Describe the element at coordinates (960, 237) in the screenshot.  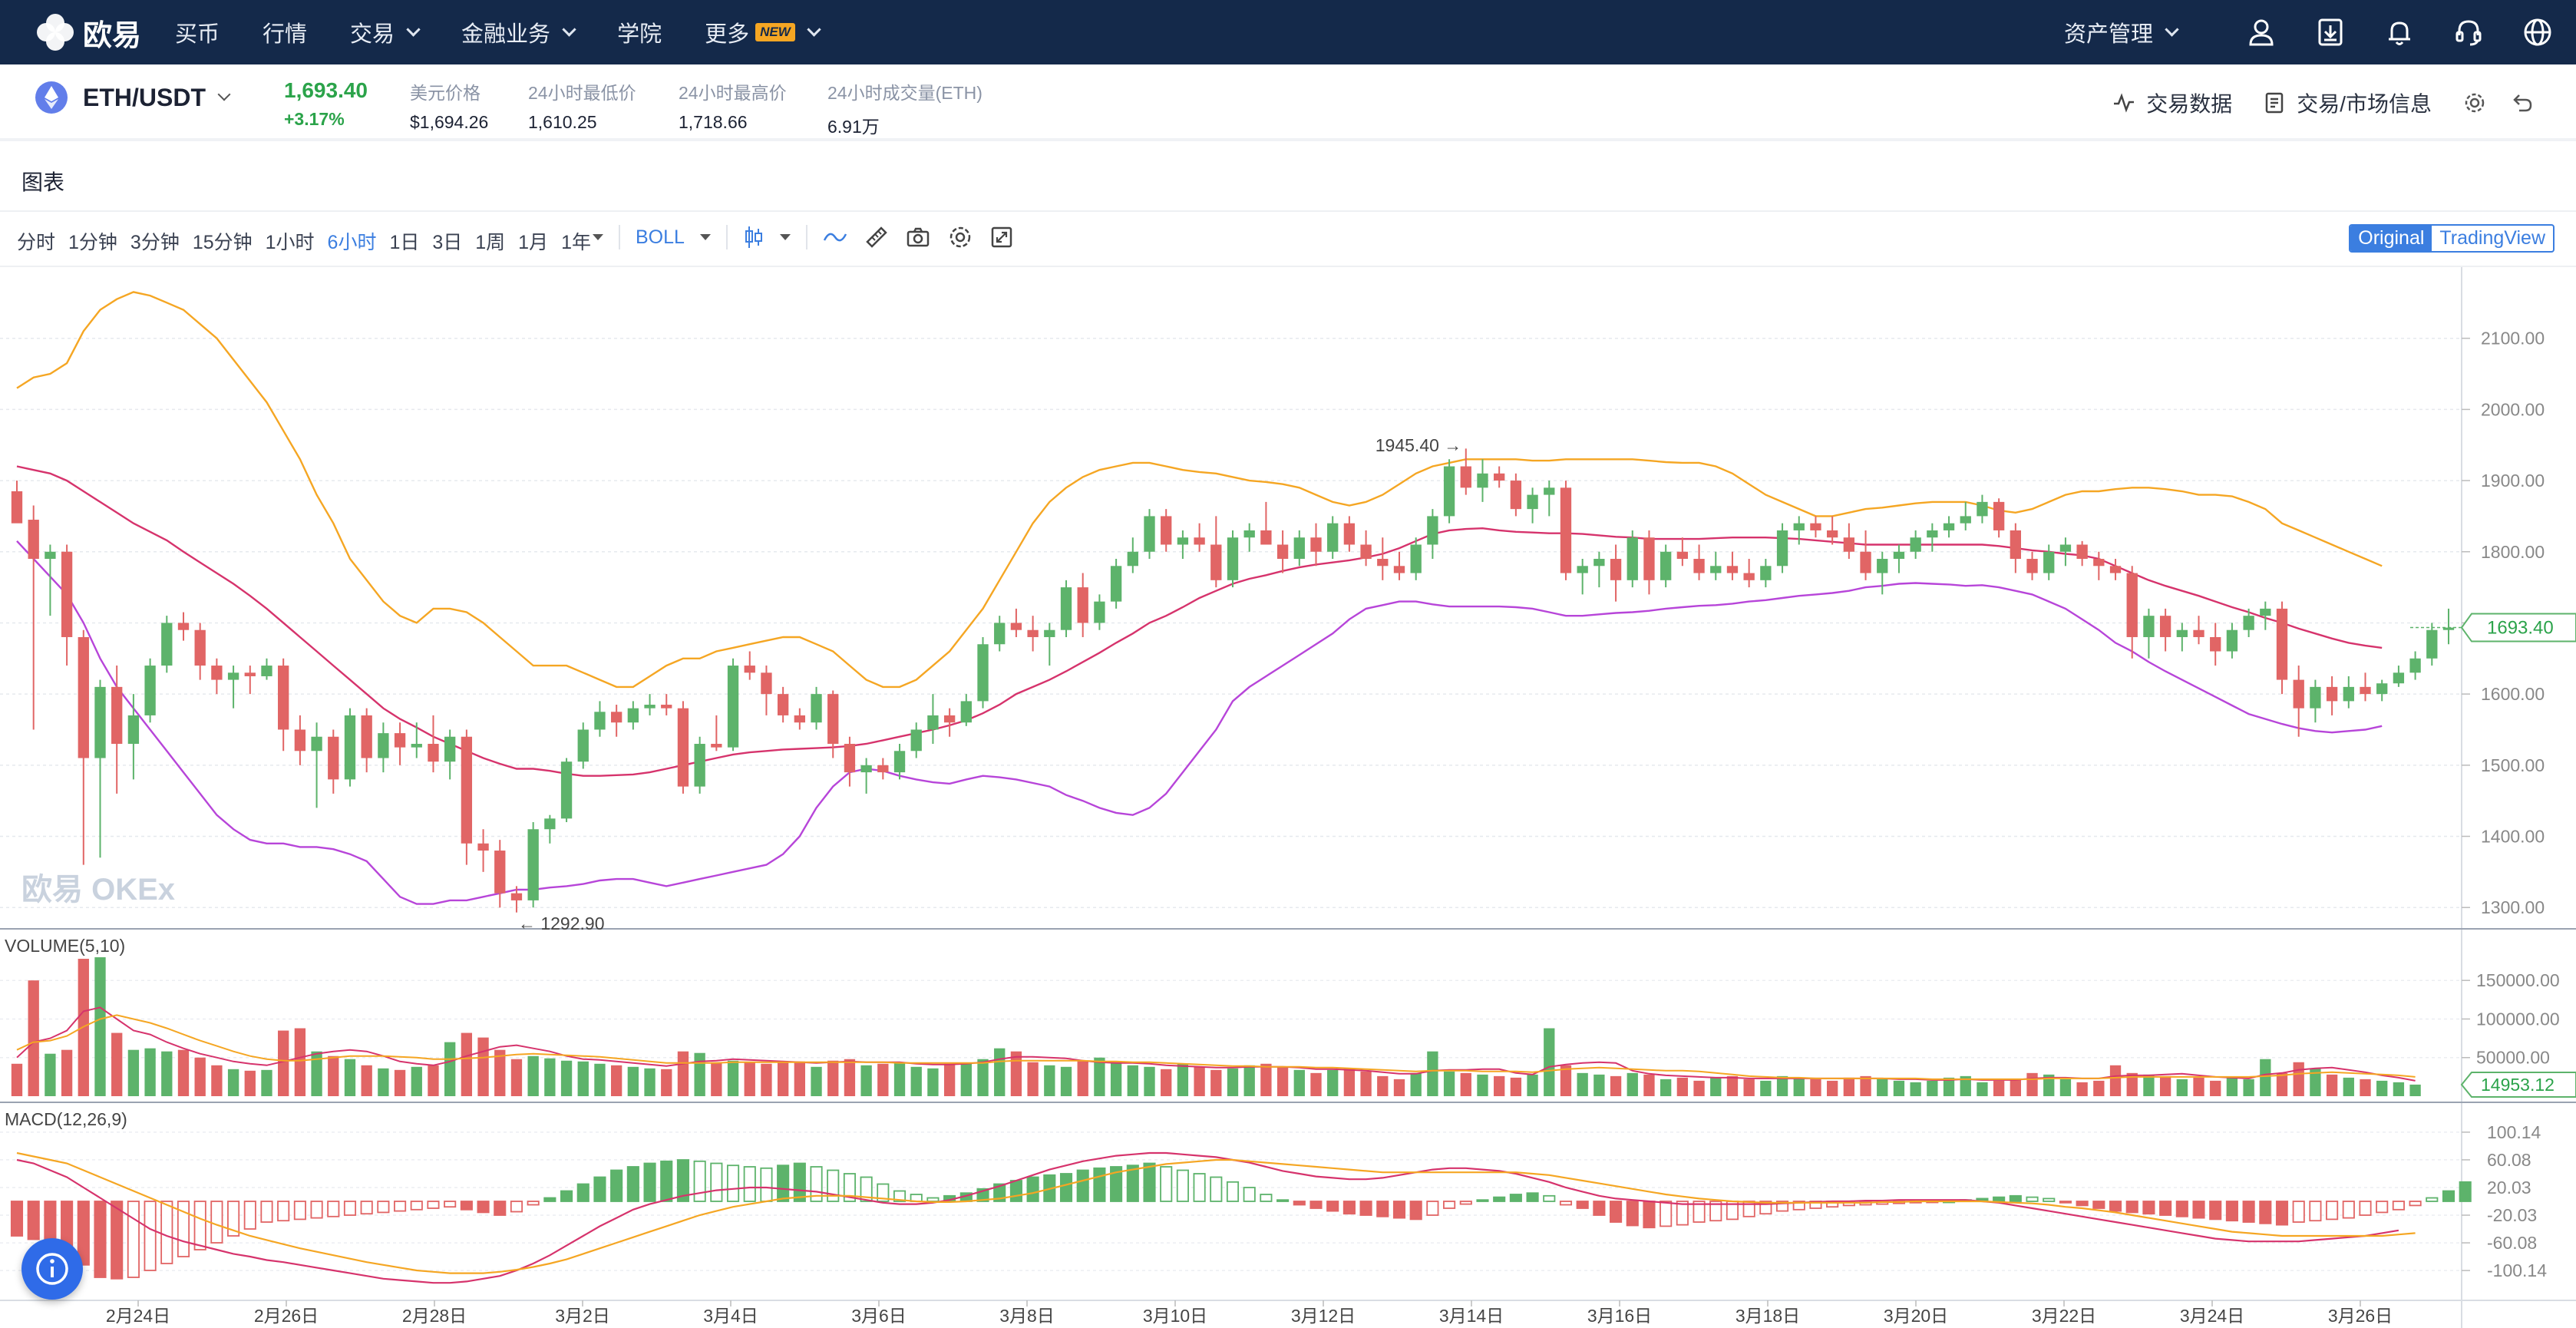
I see `chart-settings-gear-icon` at that location.